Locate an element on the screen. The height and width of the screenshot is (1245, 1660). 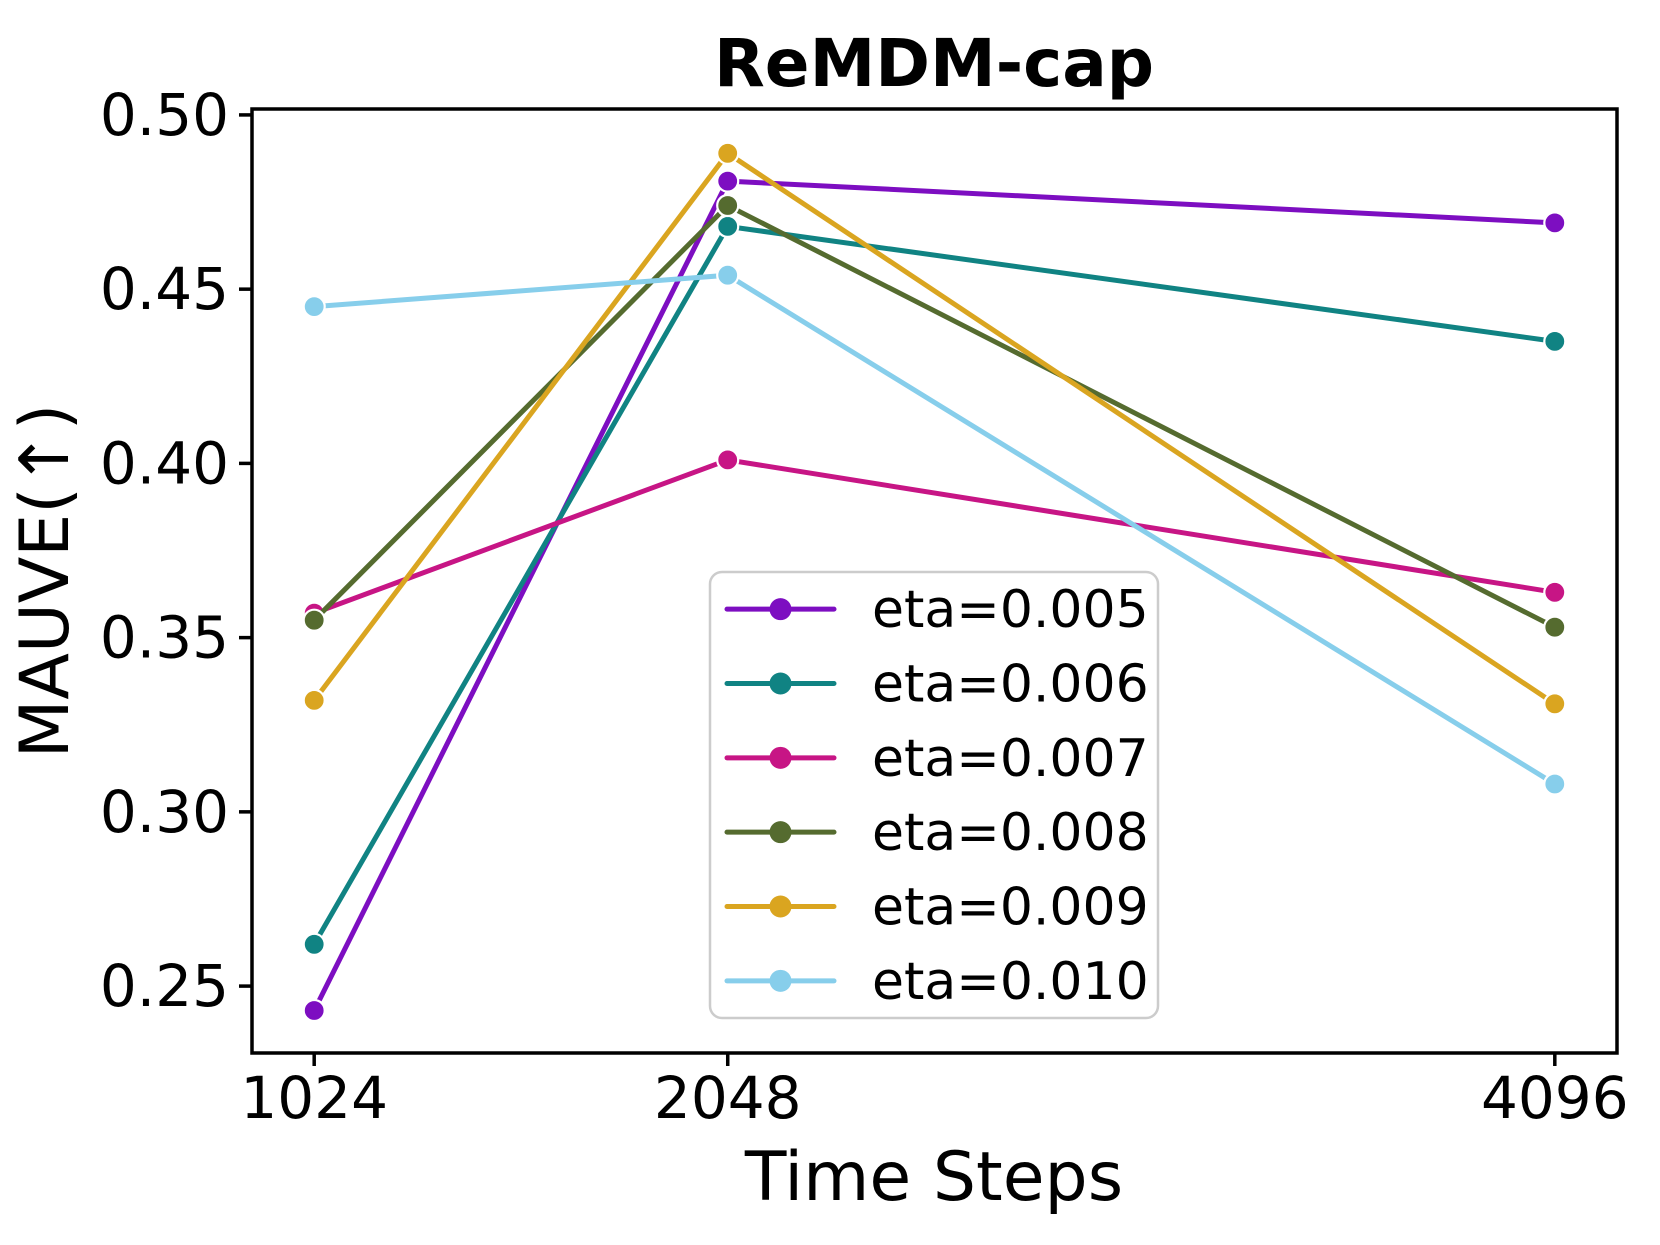
y-tick-label: 0.25 is located at coordinates (164, 986).